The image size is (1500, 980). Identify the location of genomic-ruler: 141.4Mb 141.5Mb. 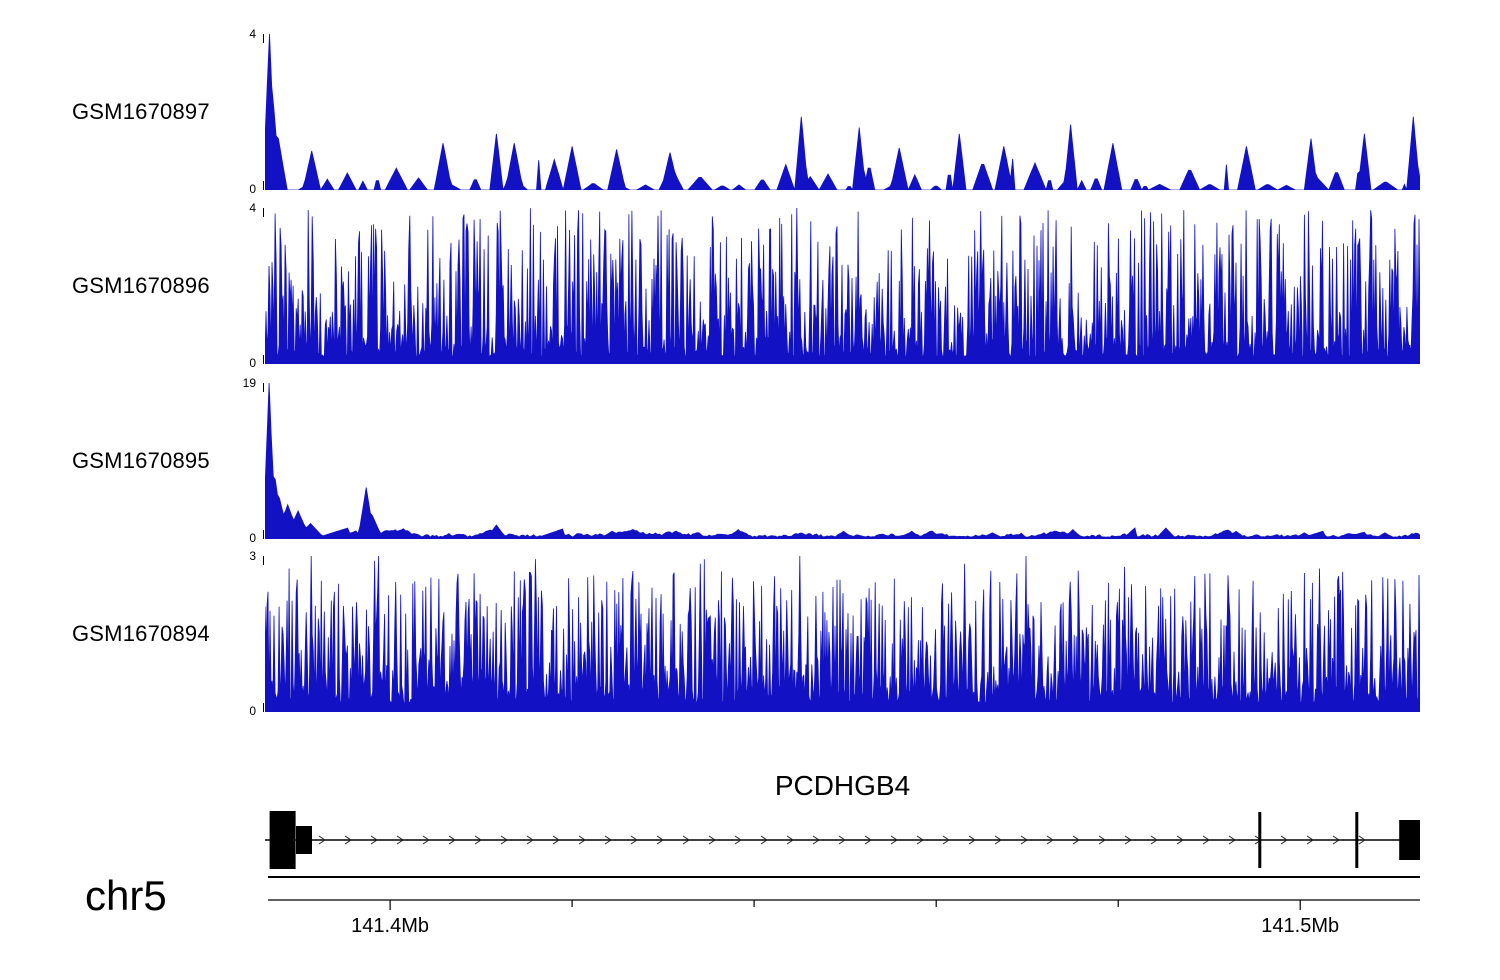
(844, 918).